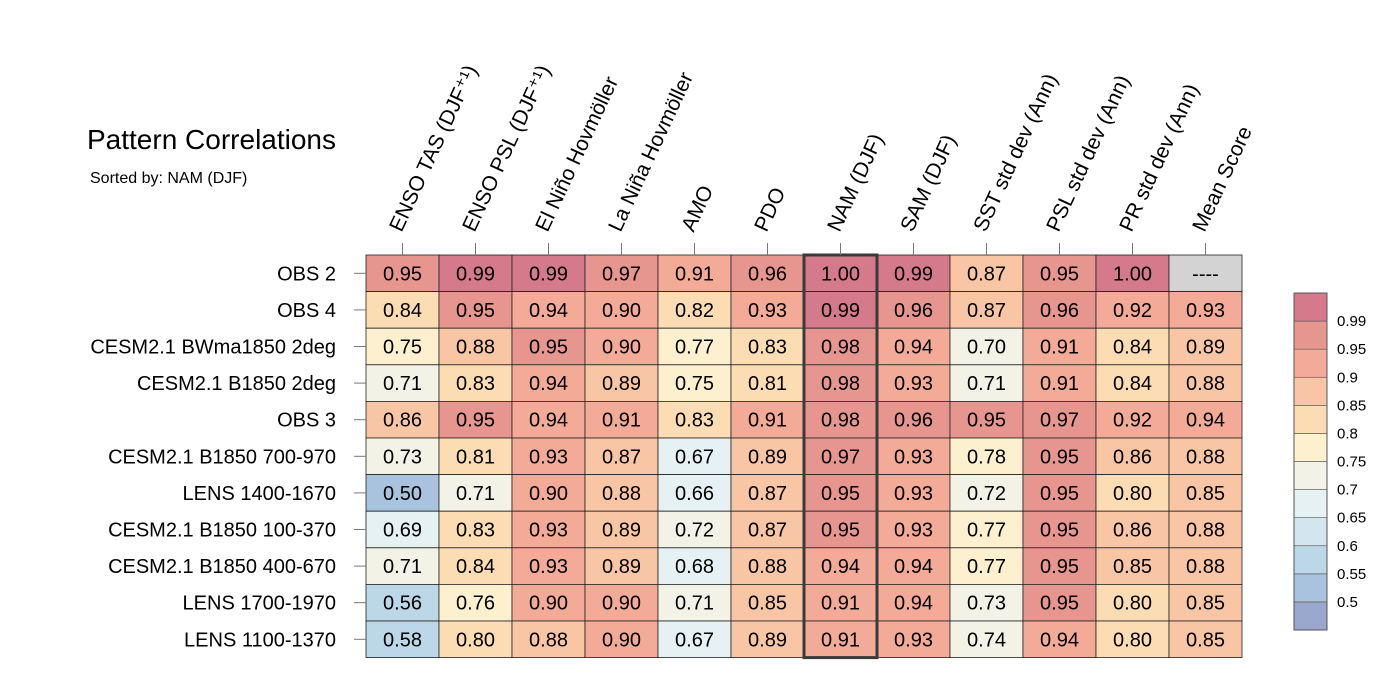 The image size is (1399, 689). What do you see at coordinates (1132, 311) in the screenshot?
I see `cell-value: 0.92` at bounding box center [1132, 311].